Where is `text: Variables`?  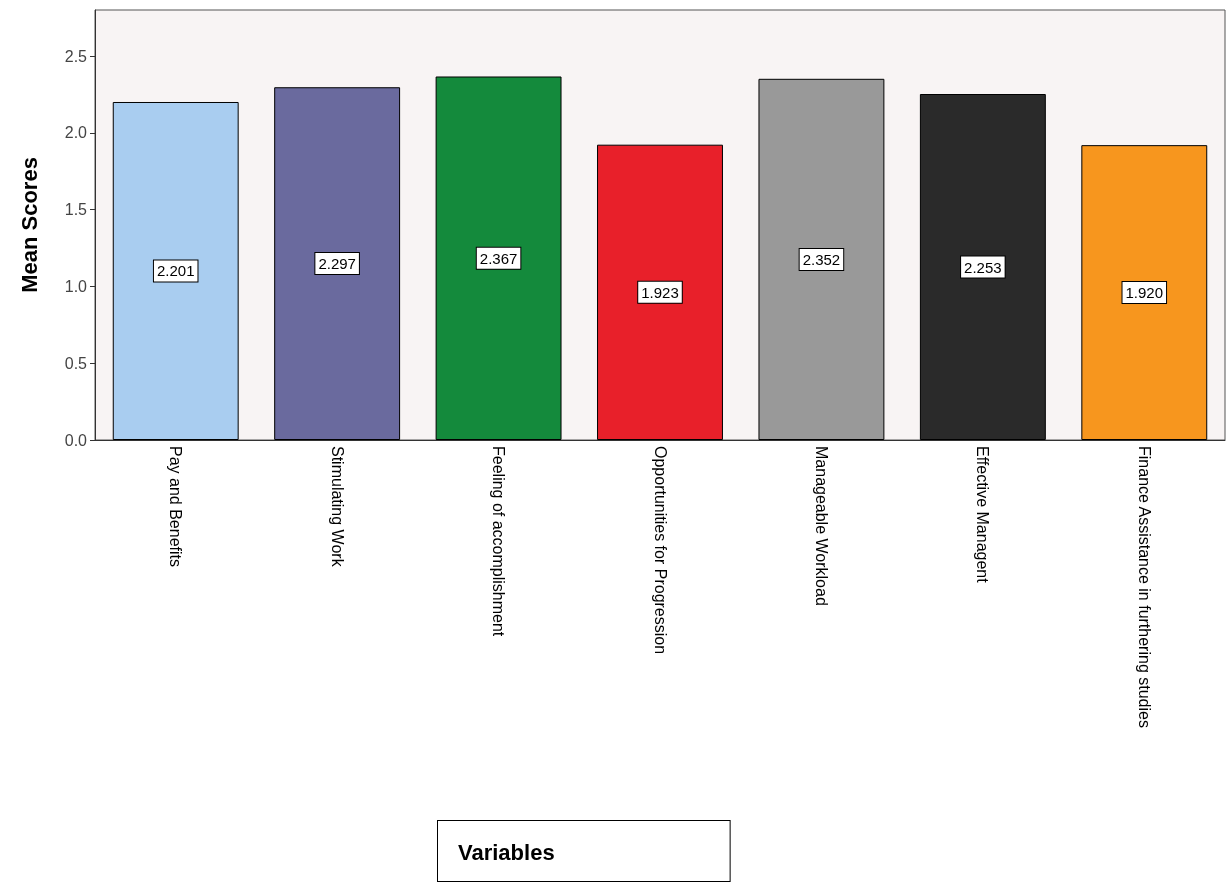
text: Variables is located at coordinates (506, 852).